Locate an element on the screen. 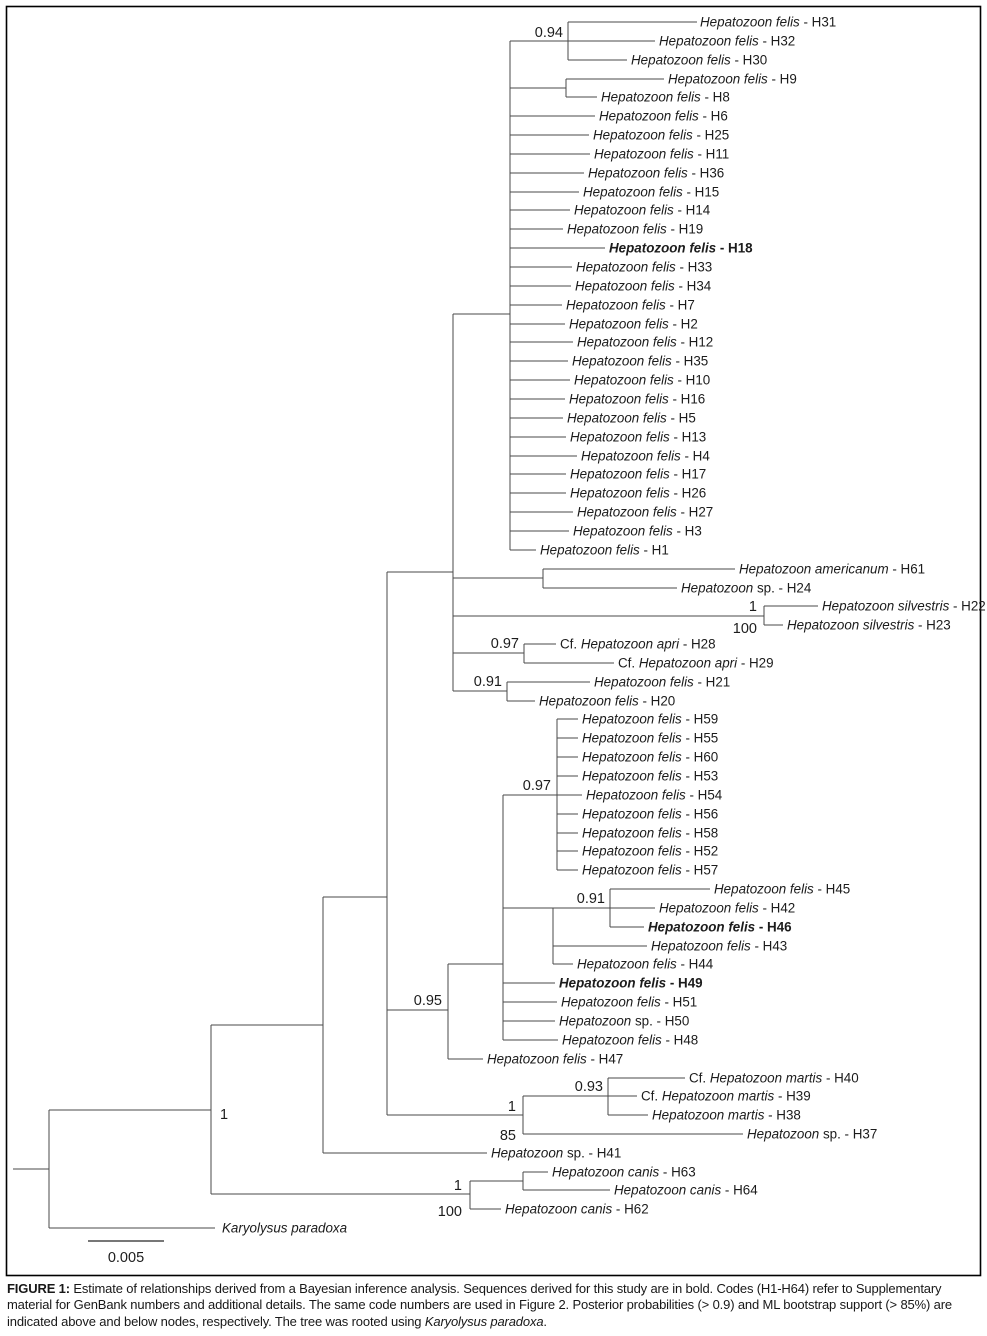  support-value: 0.95 is located at coordinates (428, 1001).